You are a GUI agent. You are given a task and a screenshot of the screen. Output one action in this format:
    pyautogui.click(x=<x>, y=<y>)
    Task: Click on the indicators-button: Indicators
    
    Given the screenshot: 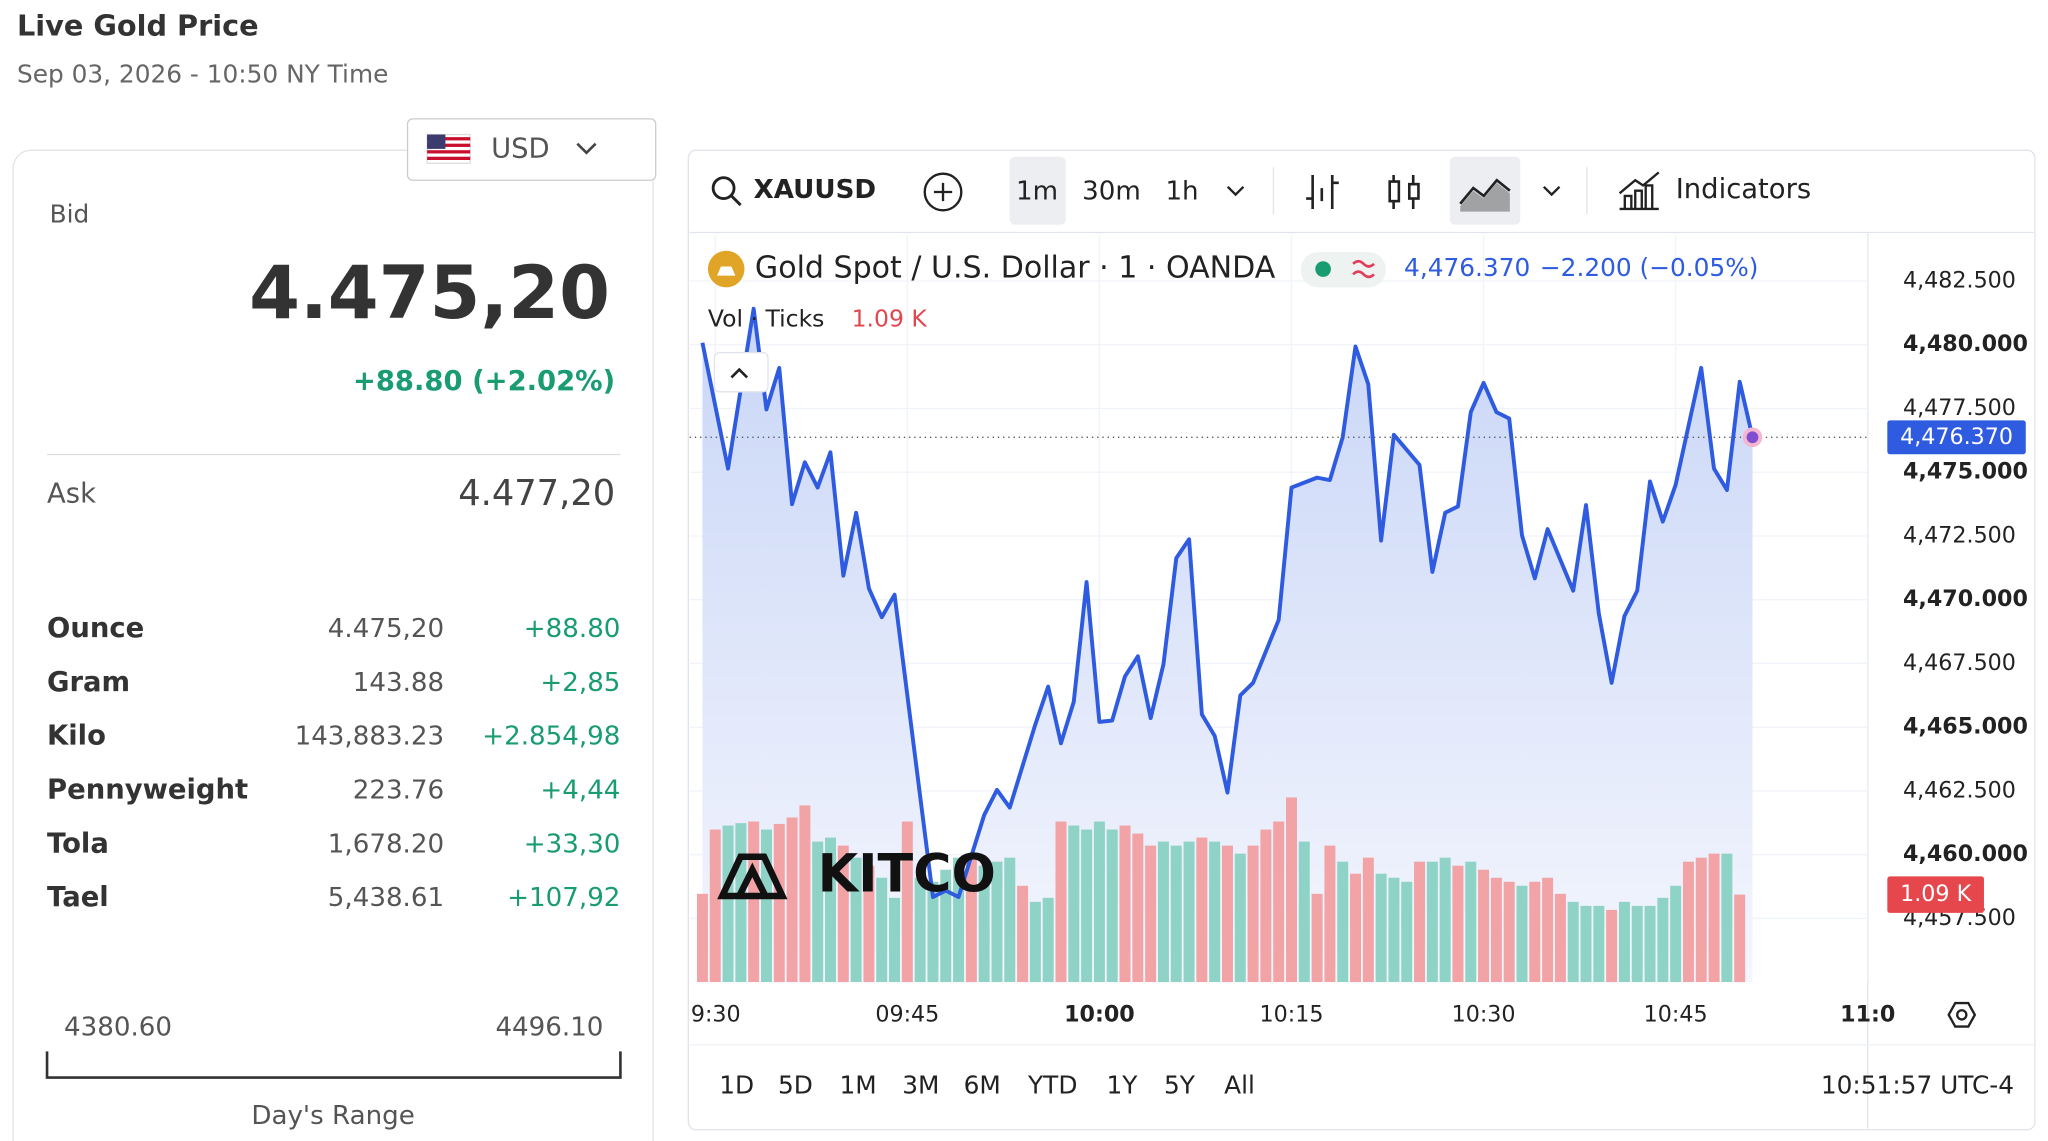 What is the action you would take?
    pyautogui.click(x=1743, y=189)
    